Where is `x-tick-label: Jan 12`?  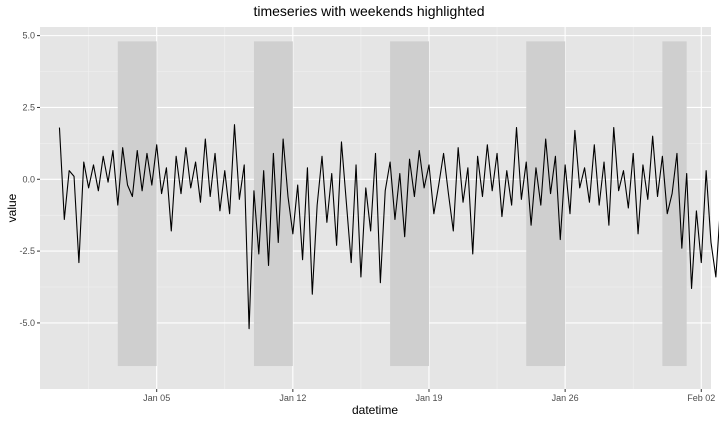 x-tick-label: Jan 12 is located at coordinates (292, 398).